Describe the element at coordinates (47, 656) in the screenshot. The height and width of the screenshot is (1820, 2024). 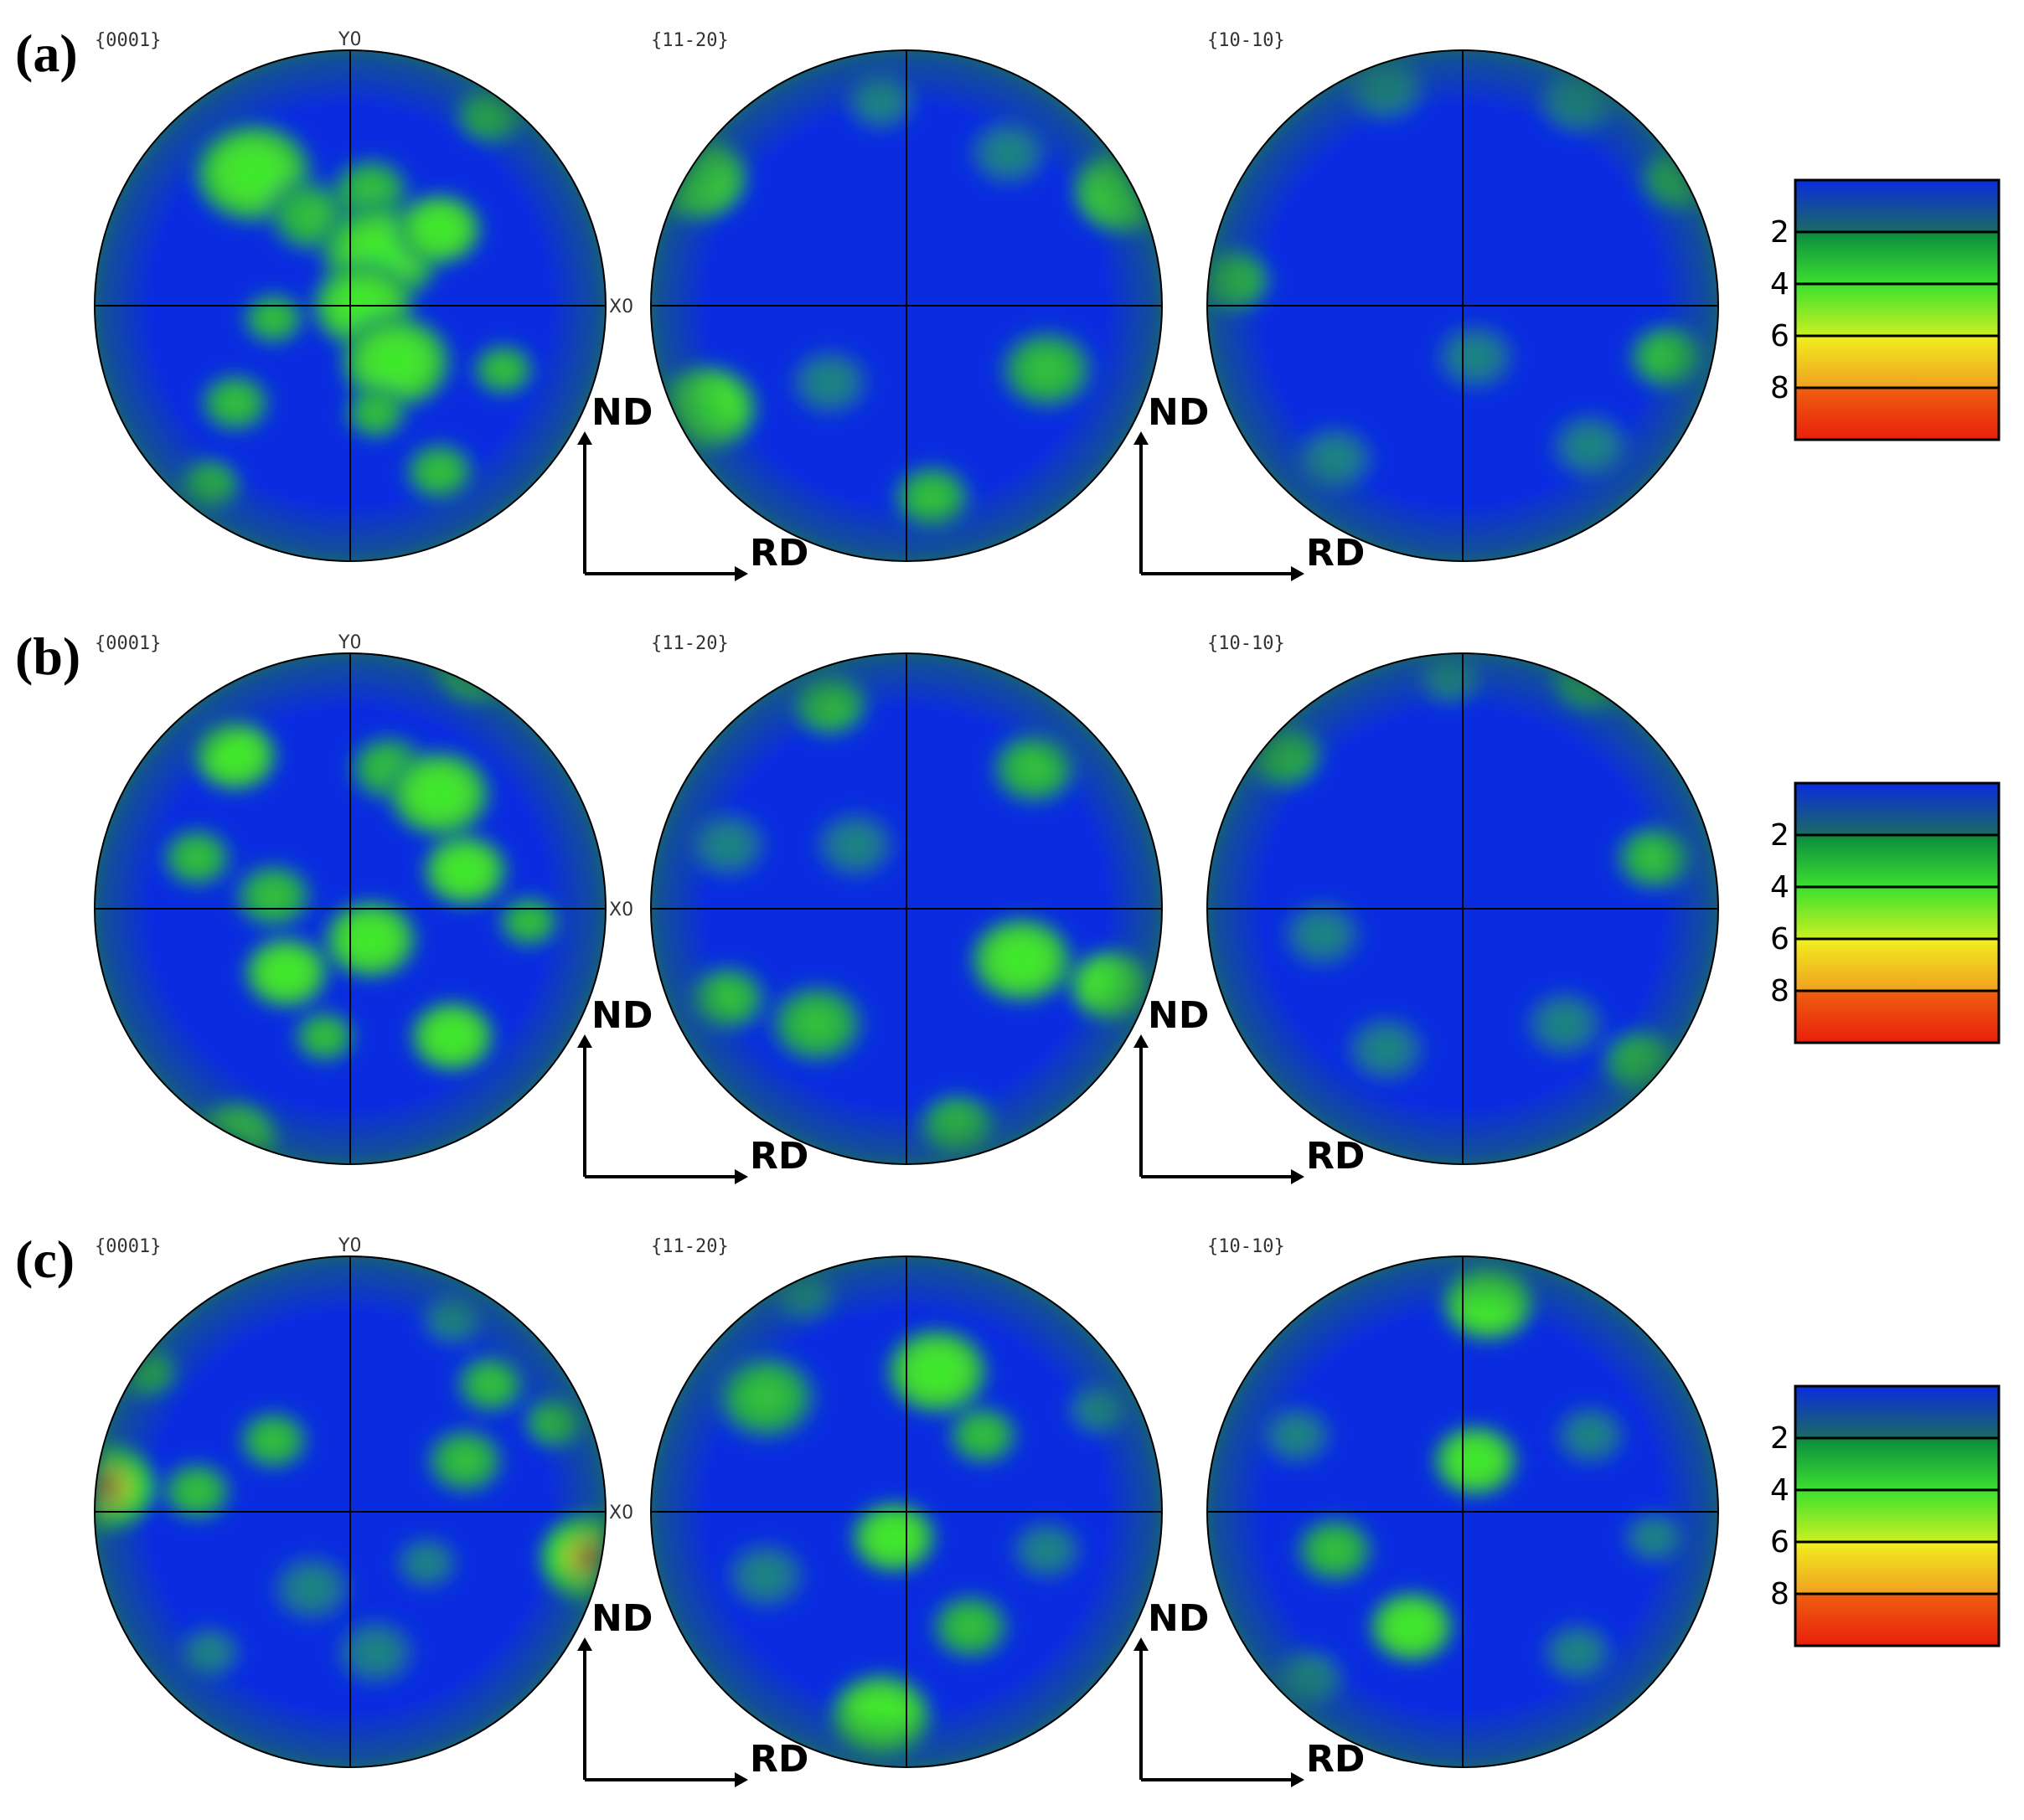
I see `panel-label: (b)` at that location.